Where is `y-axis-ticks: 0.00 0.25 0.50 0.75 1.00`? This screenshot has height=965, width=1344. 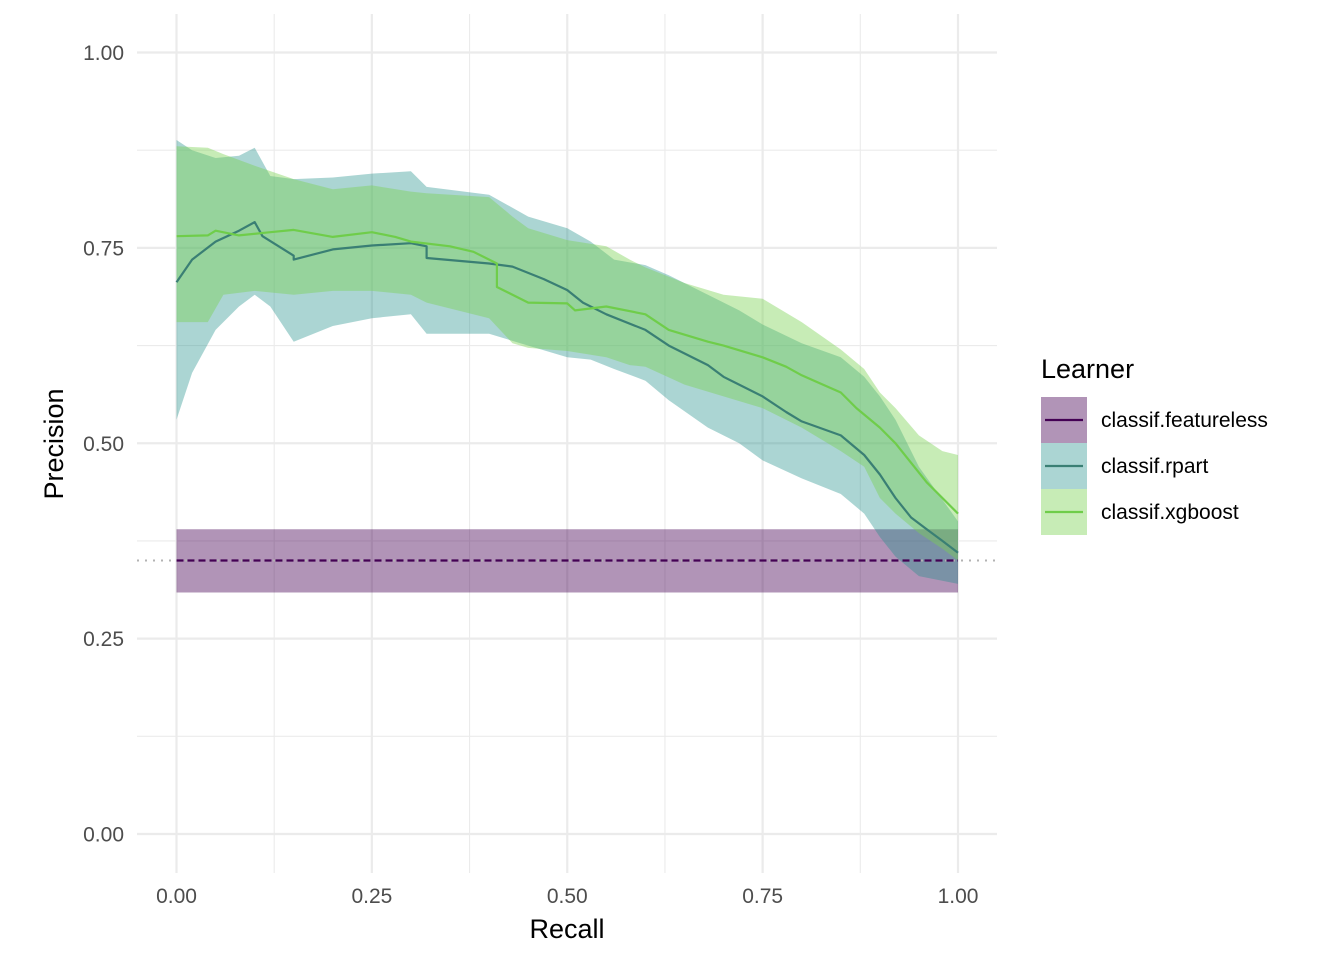
y-axis-ticks: 0.00 0.25 0.50 0.75 1.00 is located at coordinates (103, 444).